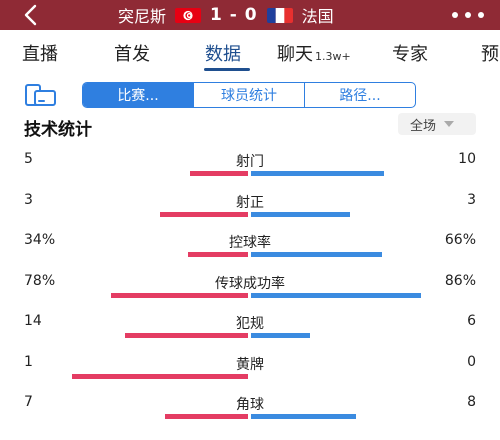 The image size is (500, 440). I want to click on tab-lineup: 首发, so click(132, 54).